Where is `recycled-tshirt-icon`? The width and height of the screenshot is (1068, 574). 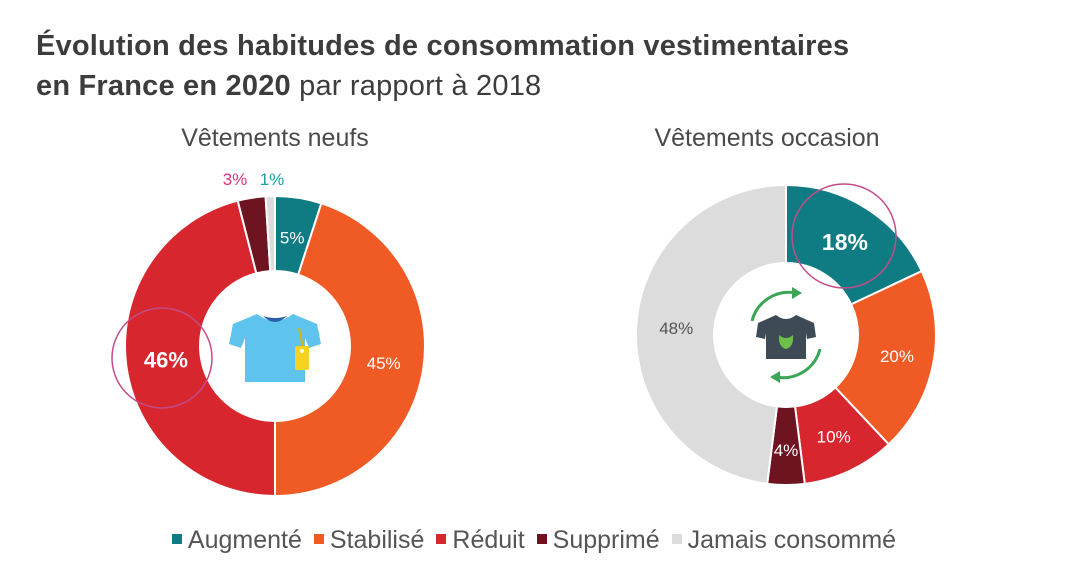
recycled-tshirt-icon is located at coordinates (786, 335).